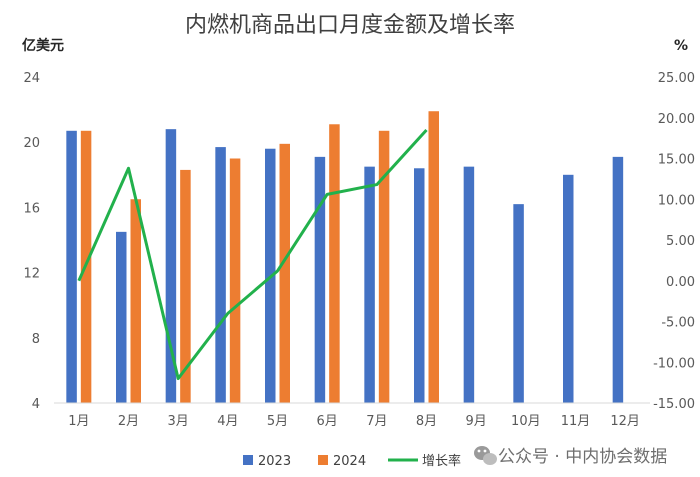 Image resolution: width=700 pixels, height=477 pixels. What do you see at coordinates (334, 264) in the screenshot?
I see `bar-2024-6月` at bounding box center [334, 264].